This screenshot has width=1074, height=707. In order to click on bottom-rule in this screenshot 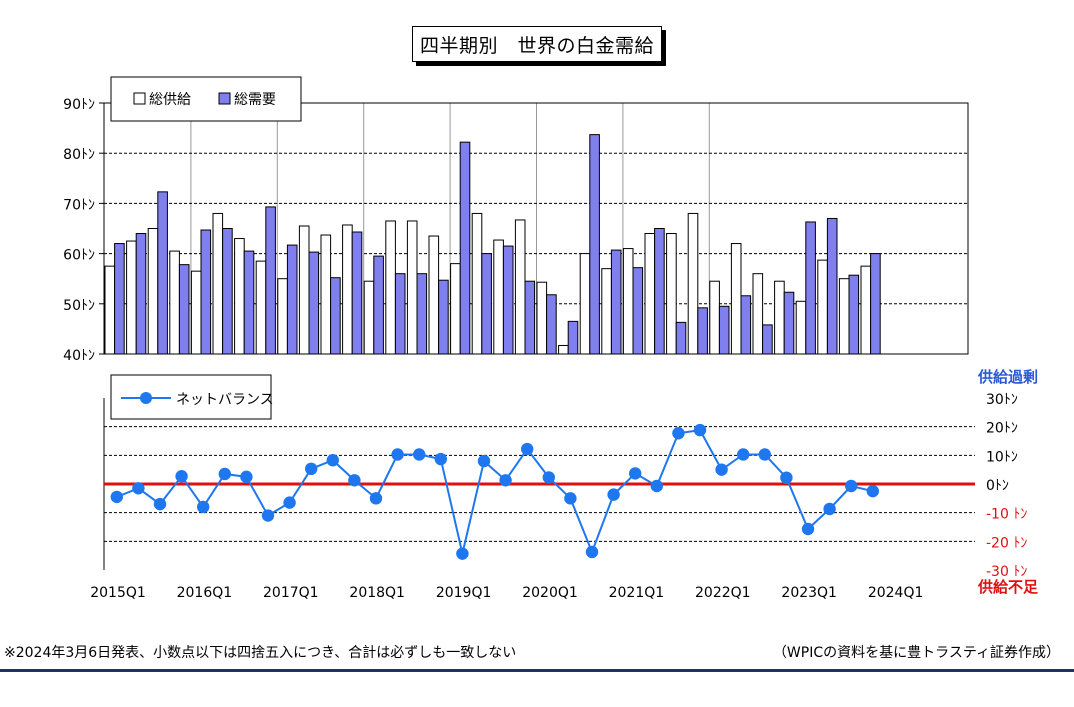, I will do `click(537, 670)`.